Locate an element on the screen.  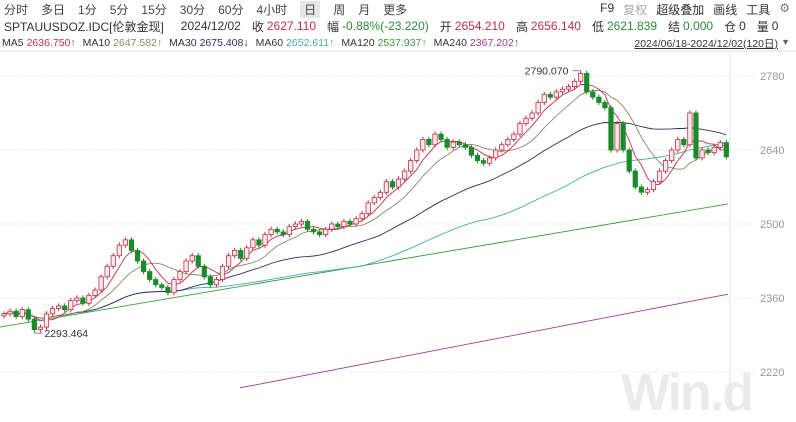
ma-value: 2367.202↑ is located at coordinates (494, 43).